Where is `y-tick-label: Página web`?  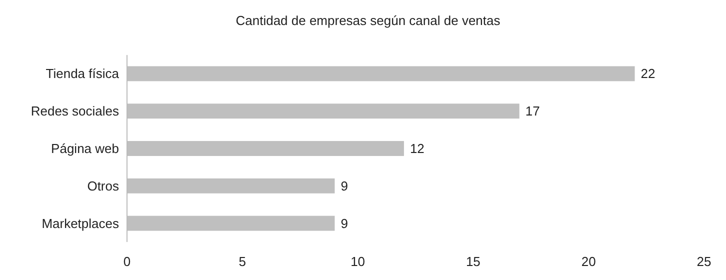 y-tick-label: Página web is located at coordinates (85, 148).